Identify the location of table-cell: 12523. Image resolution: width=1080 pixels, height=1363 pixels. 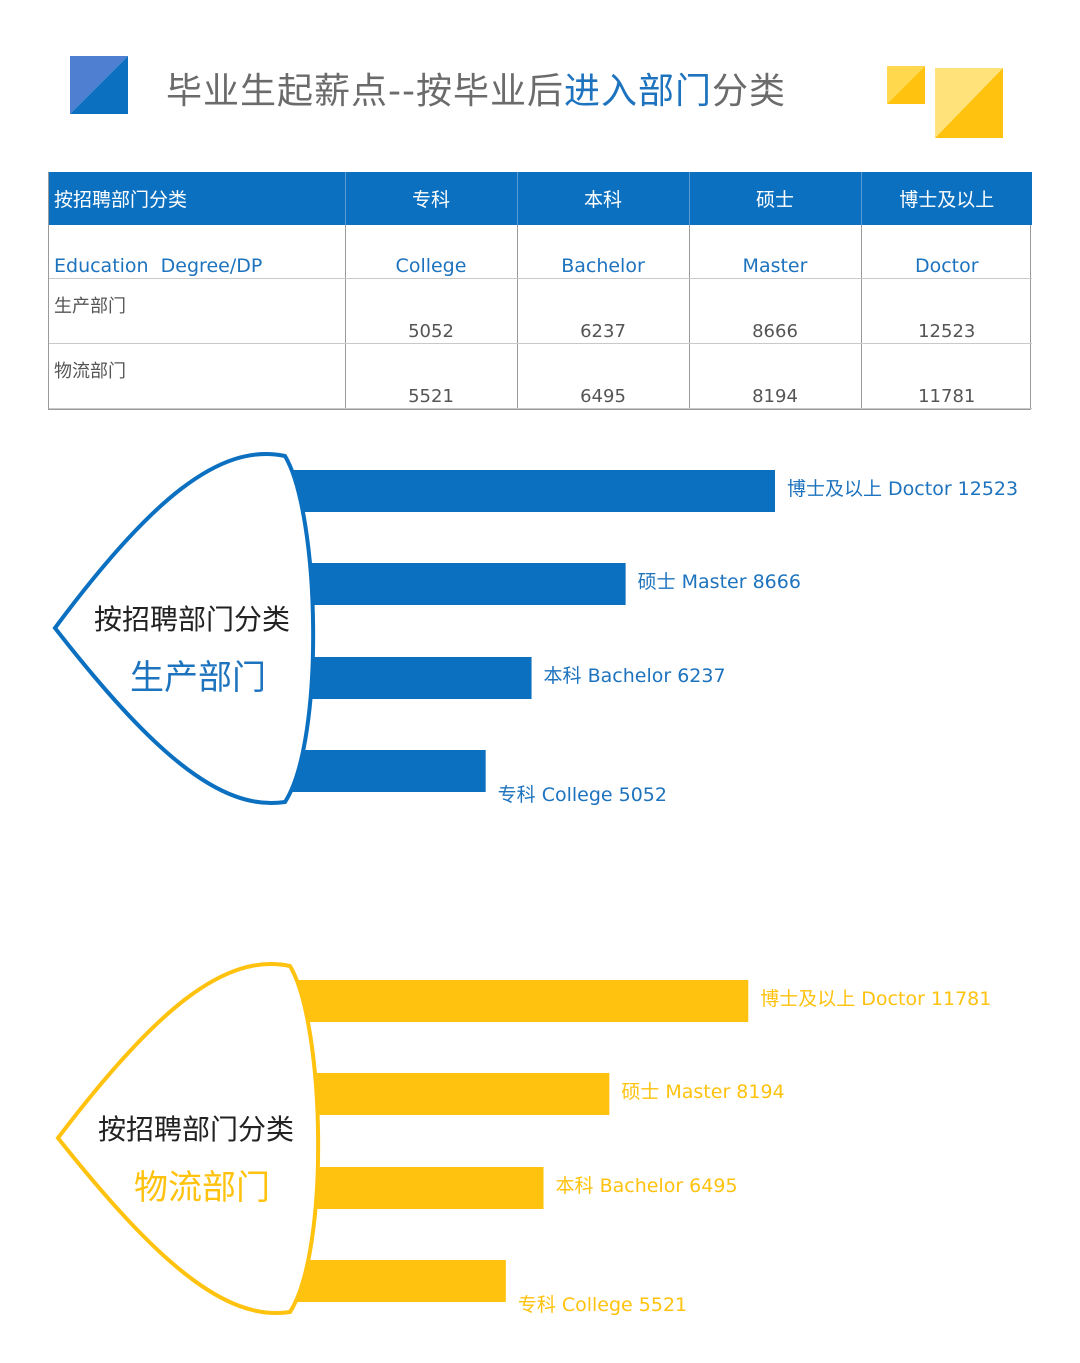
(946, 311).